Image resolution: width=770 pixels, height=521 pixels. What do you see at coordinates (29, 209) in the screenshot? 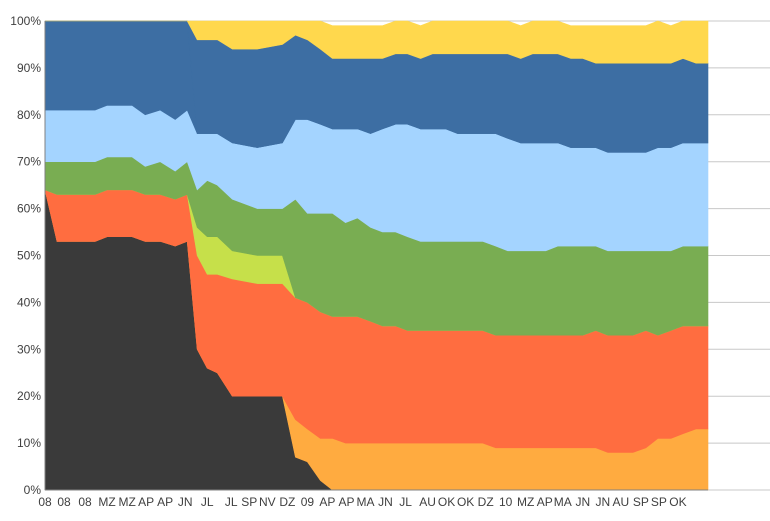
I see `y-tick-label: 60%` at bounding box center [29, 209].